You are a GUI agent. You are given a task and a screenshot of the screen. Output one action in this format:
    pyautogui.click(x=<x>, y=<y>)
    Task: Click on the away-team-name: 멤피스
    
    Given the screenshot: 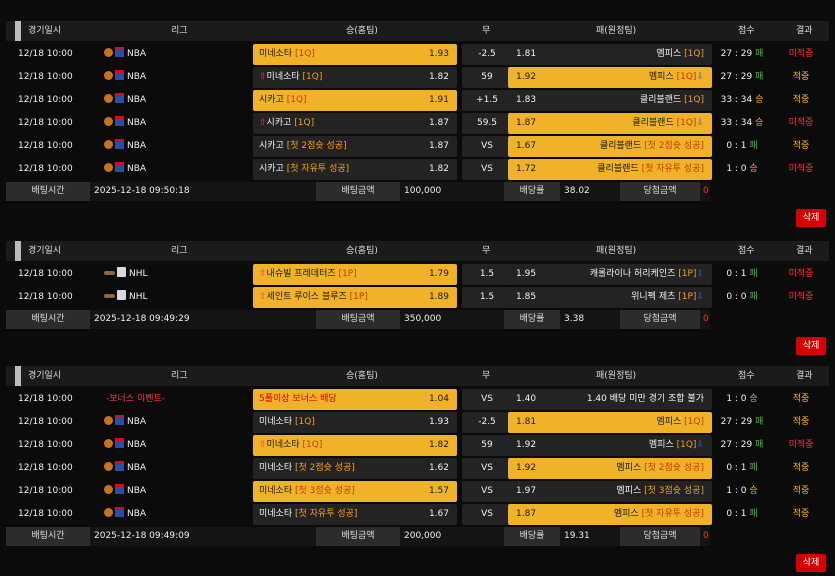 What is the action you would take?
    pyautogui.click(x=661, y=445)
    